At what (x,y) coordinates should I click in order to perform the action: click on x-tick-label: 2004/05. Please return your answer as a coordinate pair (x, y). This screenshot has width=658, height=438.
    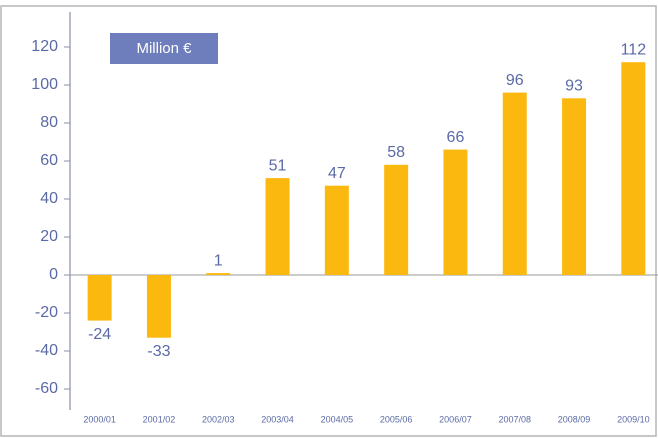
    Looking at the image, I should click on (337, 419).